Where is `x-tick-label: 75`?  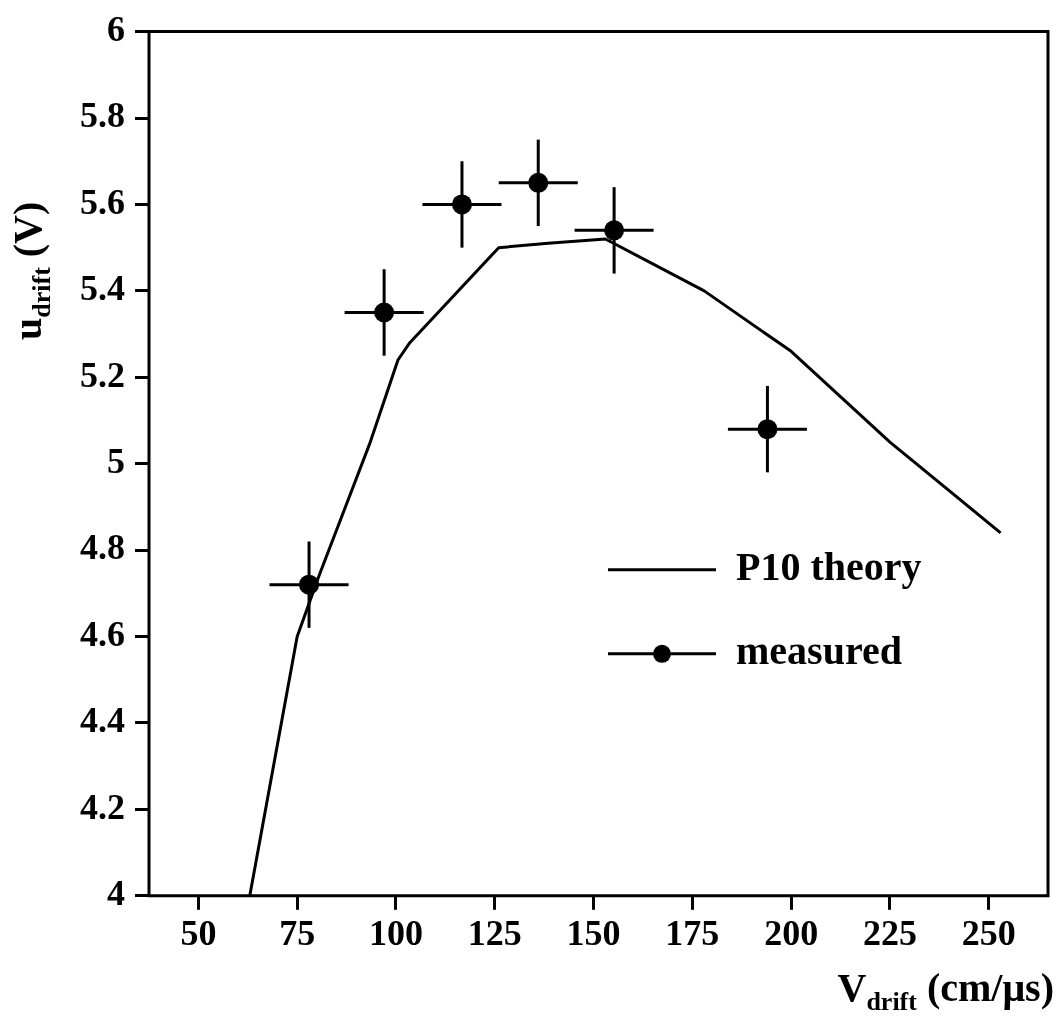
x-tick-label: 75 is located at coordinates (297, 932).